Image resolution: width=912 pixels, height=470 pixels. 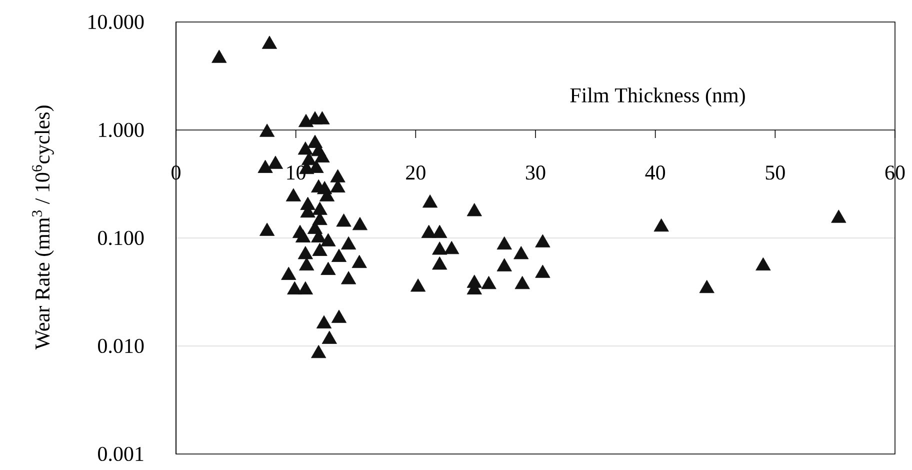 I want to click on x-axis-title: Film Thickness (nm), so click(x=657, y=97).